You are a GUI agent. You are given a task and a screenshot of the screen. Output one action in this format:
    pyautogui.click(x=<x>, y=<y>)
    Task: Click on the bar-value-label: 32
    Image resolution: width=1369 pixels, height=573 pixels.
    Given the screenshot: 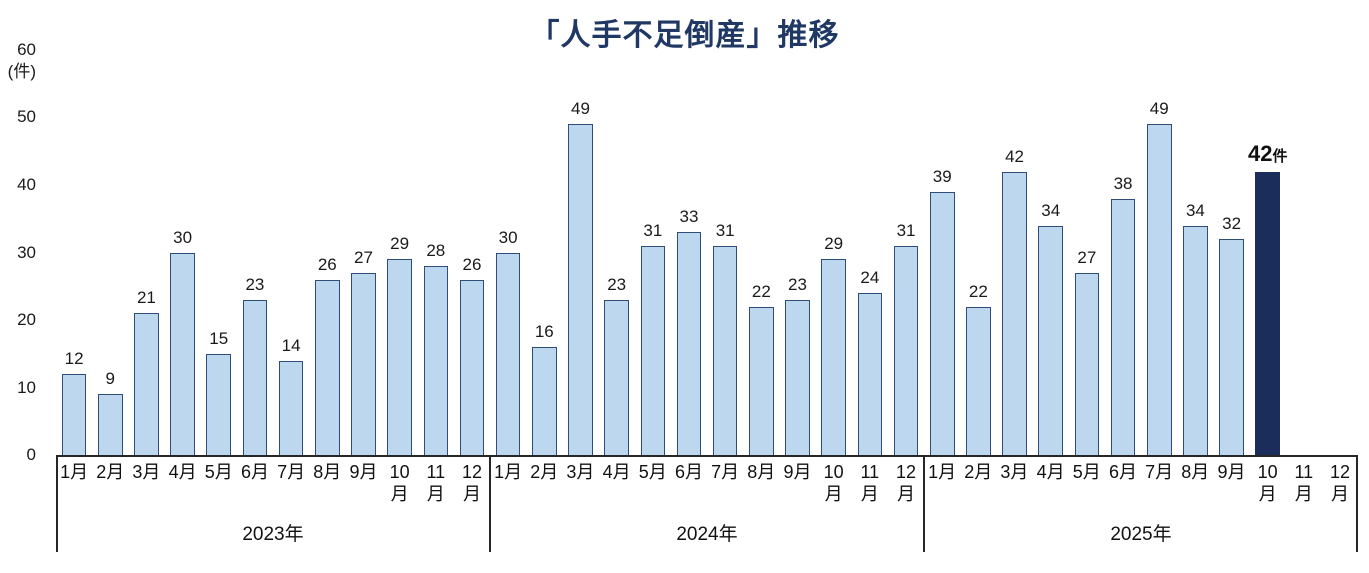 What is the action you would take?
    pyautogui.click(x=1232, y=224)
    